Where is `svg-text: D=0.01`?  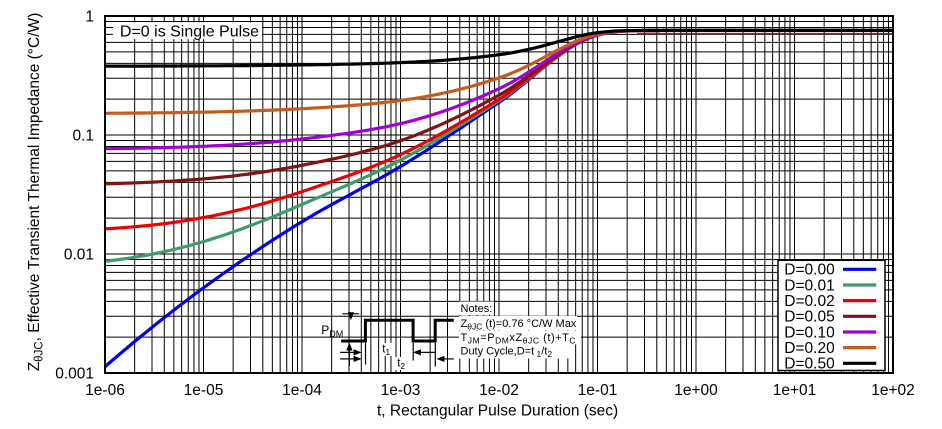 svg-text: D=0.01 is located at coordinates (809, 285).